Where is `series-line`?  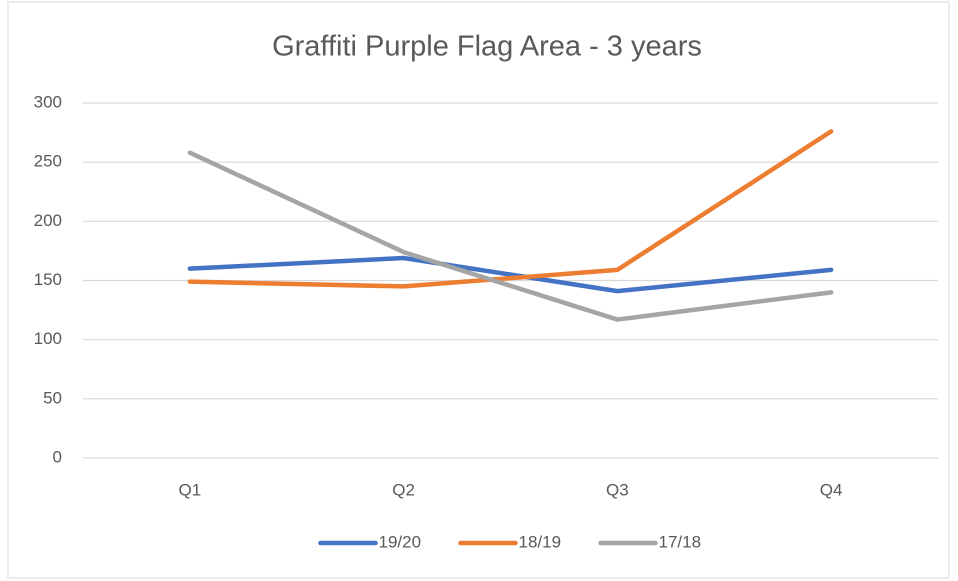 series-line is located at coordinates (510, 274).